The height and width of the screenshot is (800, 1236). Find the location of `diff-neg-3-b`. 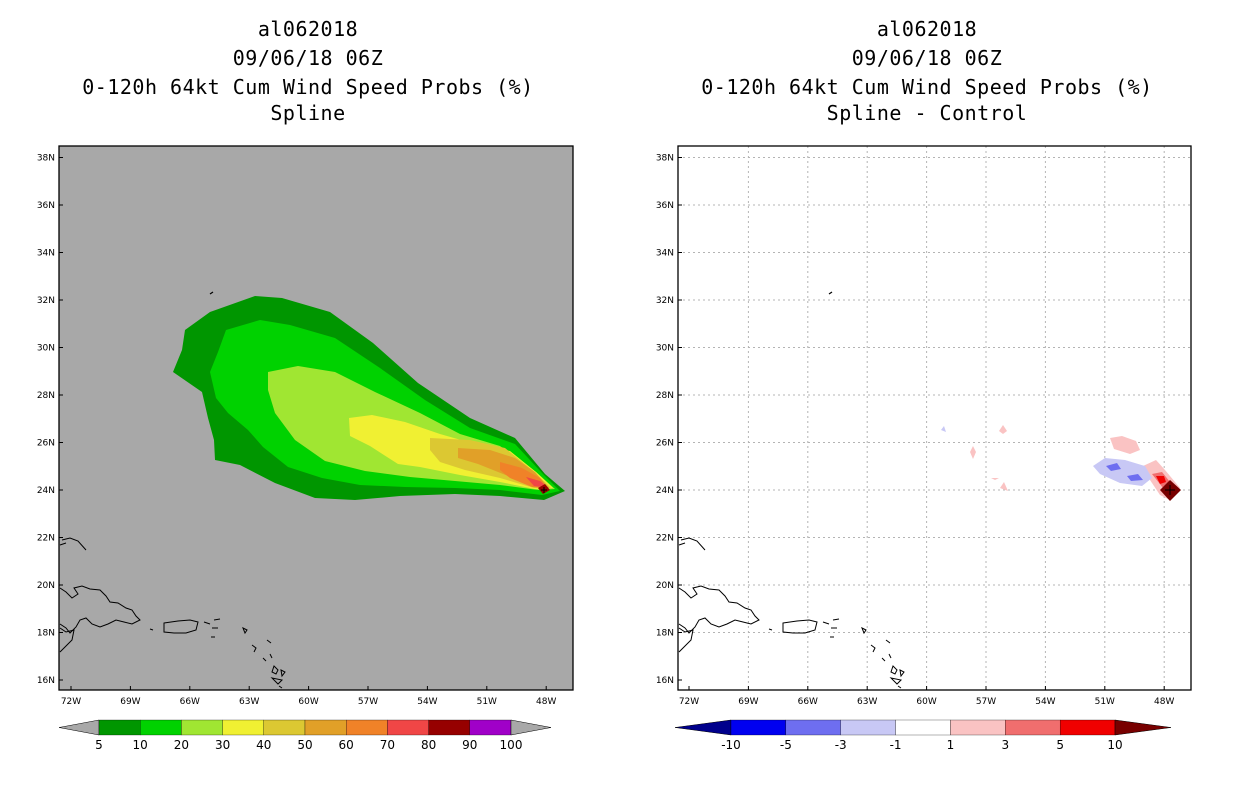

diff-neg-3-b is located at coordinates (1135, 477).